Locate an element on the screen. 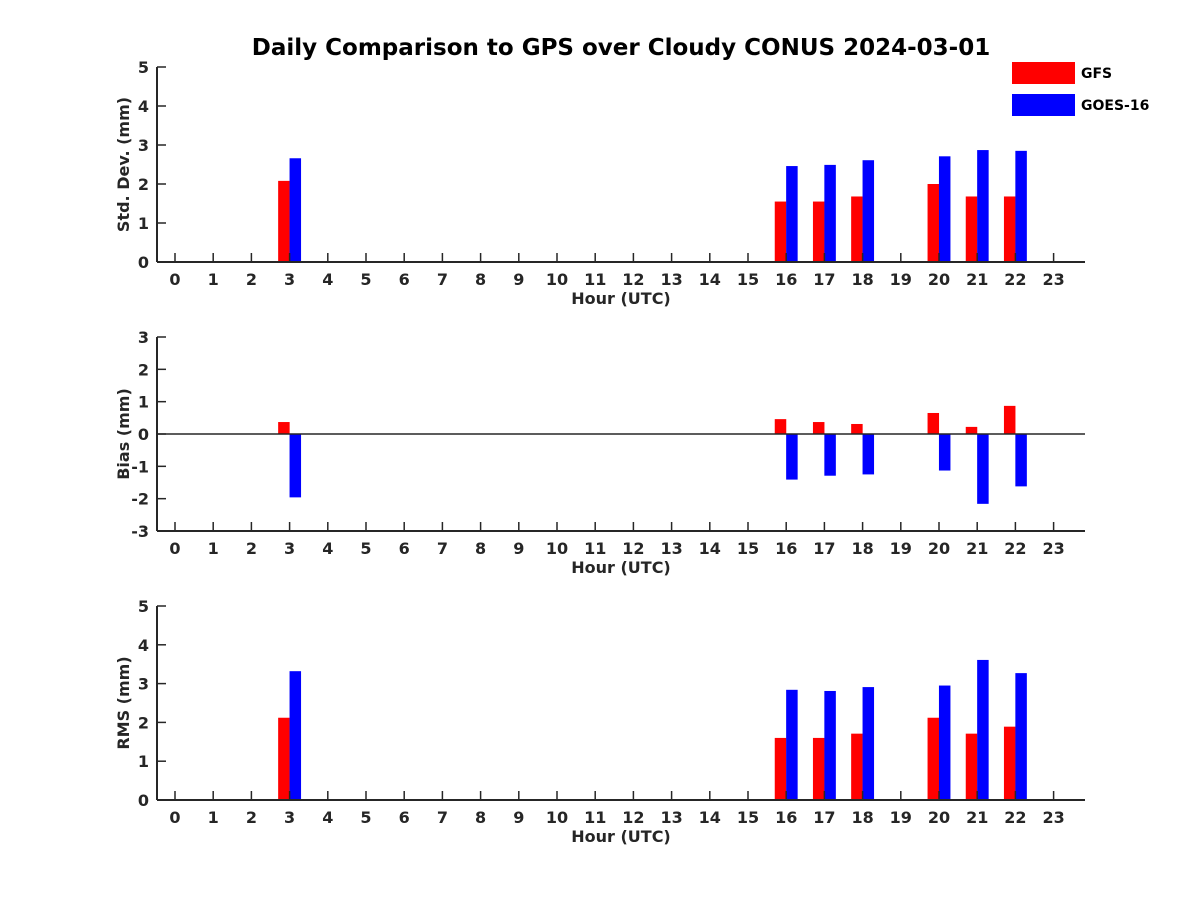  x-tick-label: 0 is located at coordinates (174, 548).